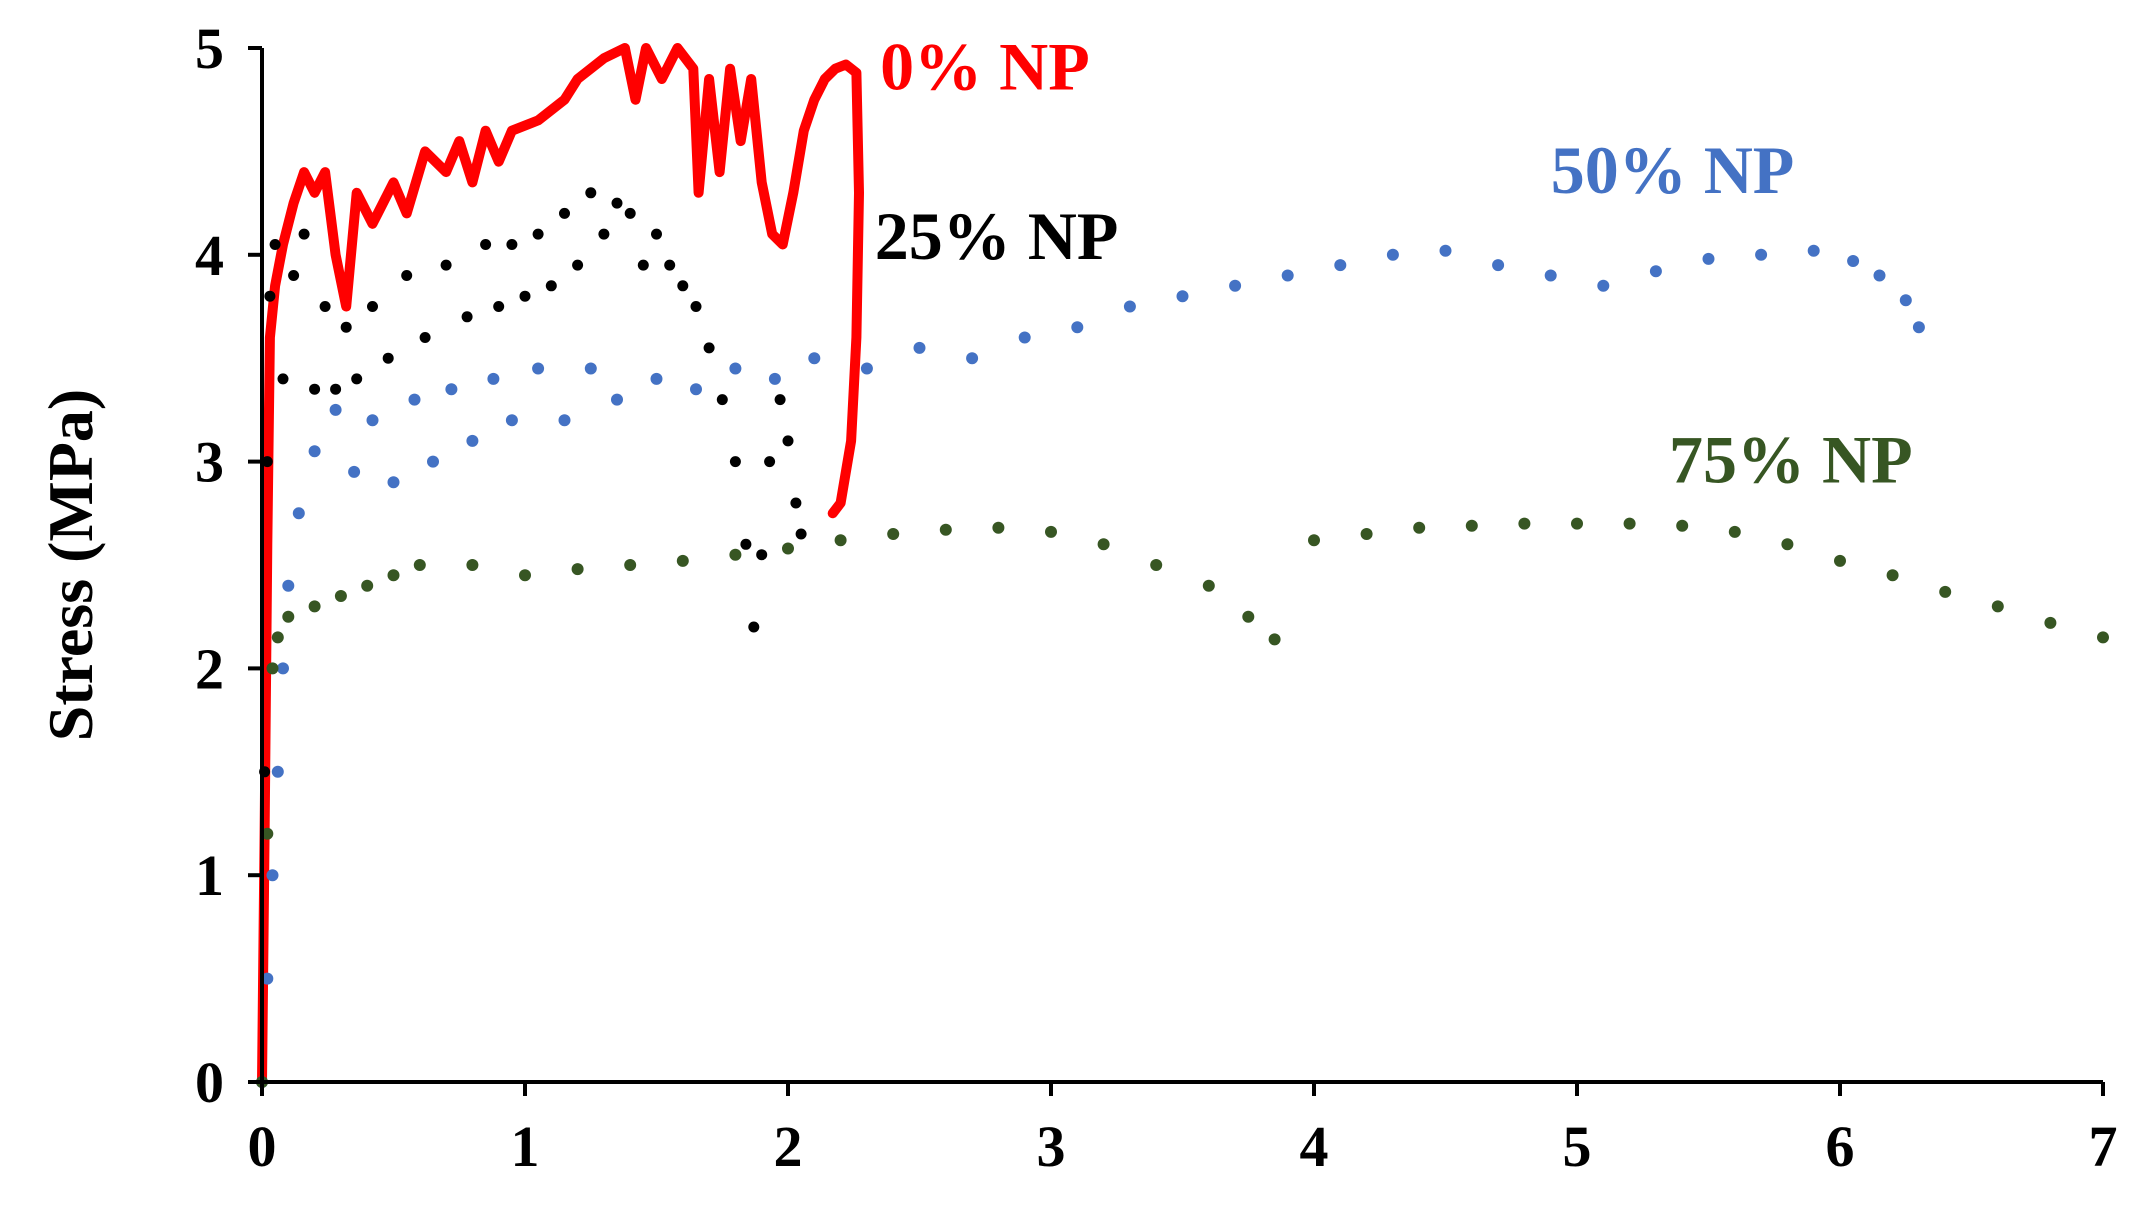 The width and height of the screenshot is (2133, 1225). What do you see at coordinates (788, 1146) in the screenshot?
I see `x-tick-label: 2` at bounding box center [788, 1146].